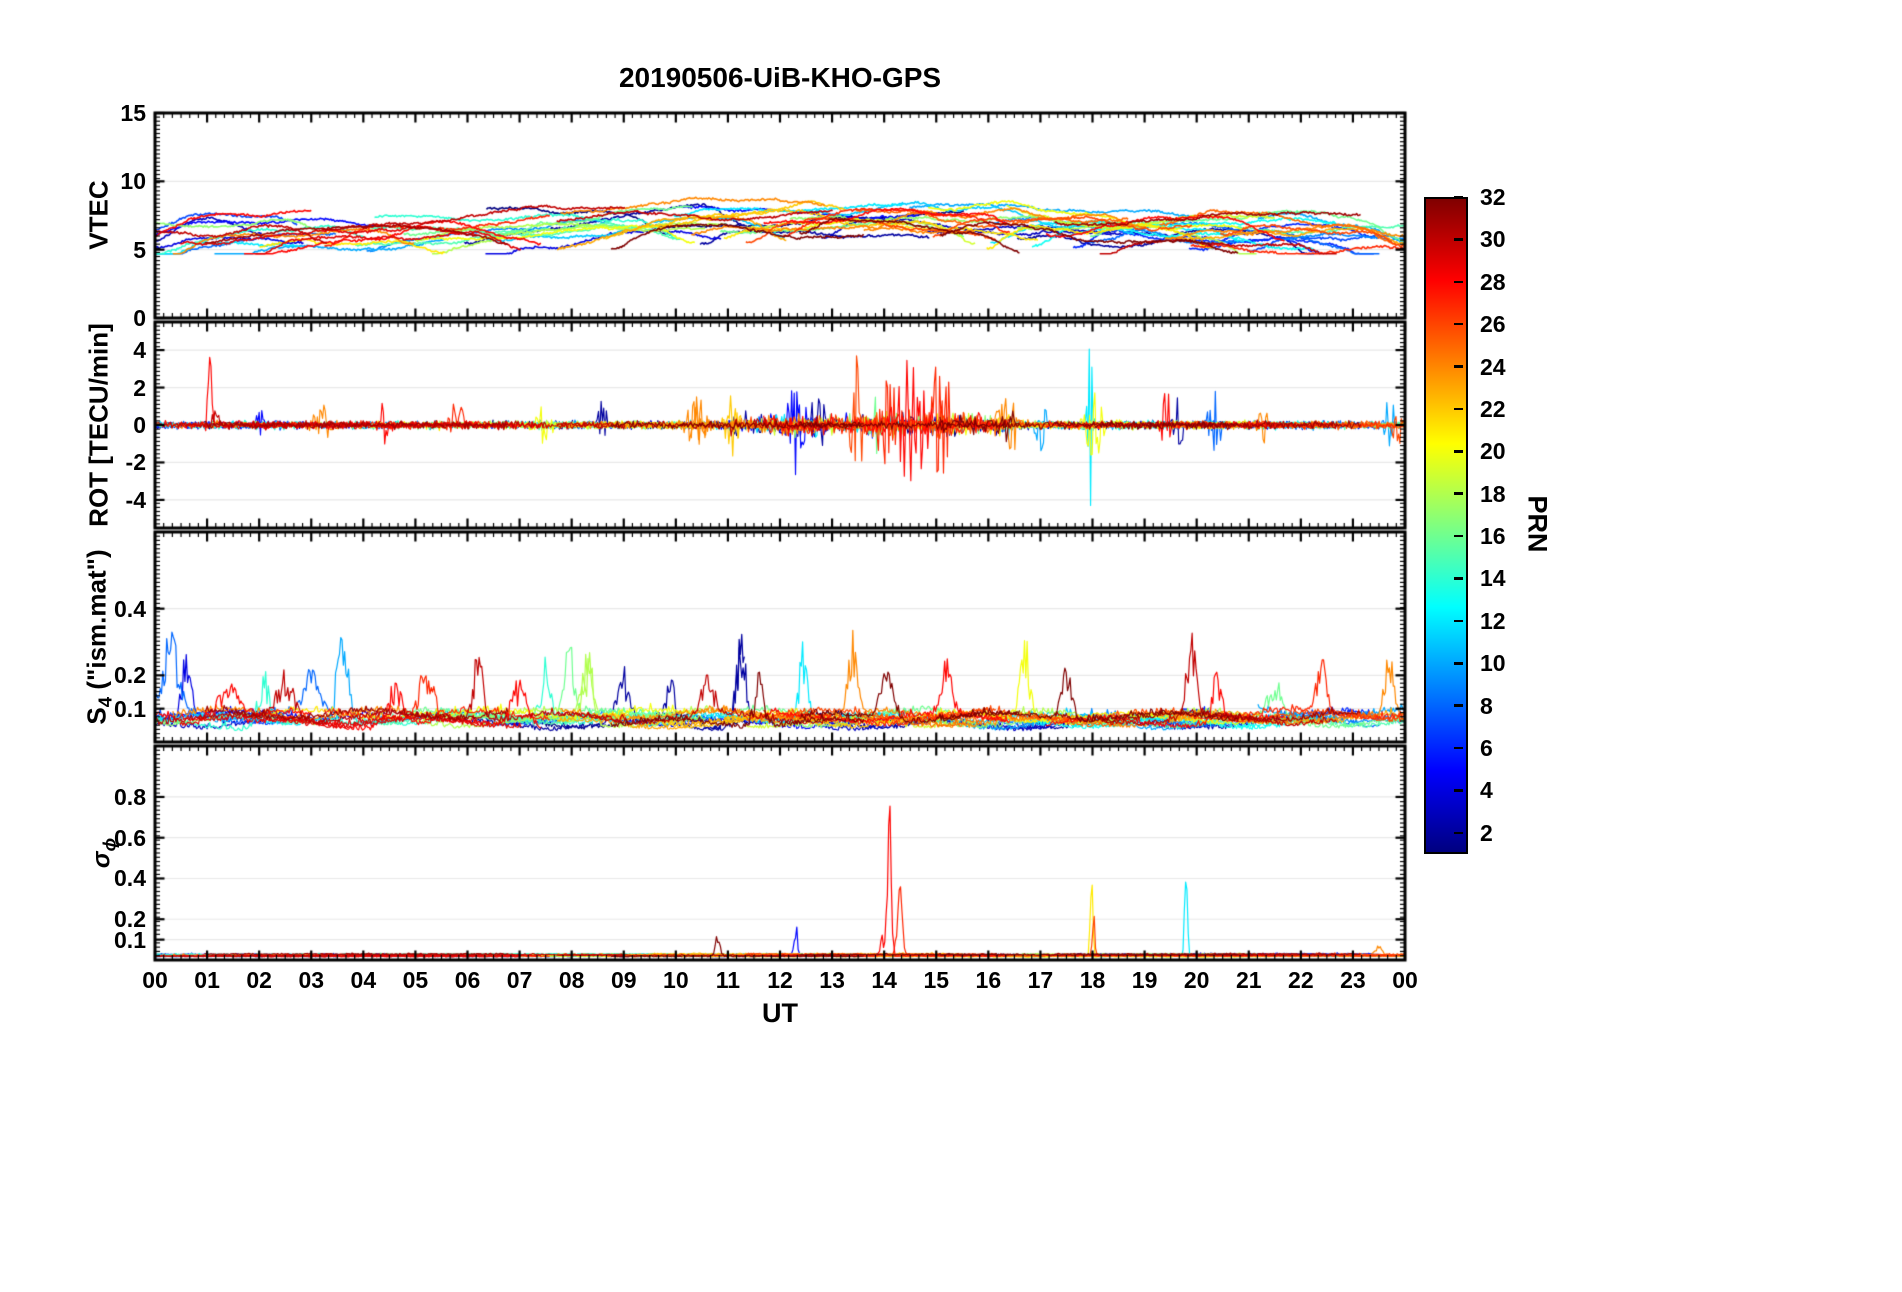 This screenshot has height=1292, width=1902. What do you see at coordinates (130, 837) in the screenshot?
I see `y-tick-label: 0.6` at bounding box center [130, 837].